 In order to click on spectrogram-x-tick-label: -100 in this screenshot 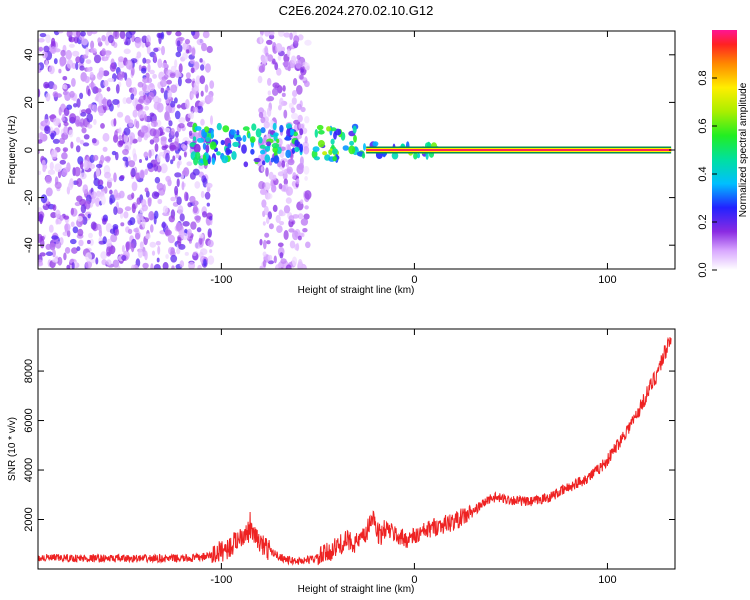, I will do `click(221, 280)`.